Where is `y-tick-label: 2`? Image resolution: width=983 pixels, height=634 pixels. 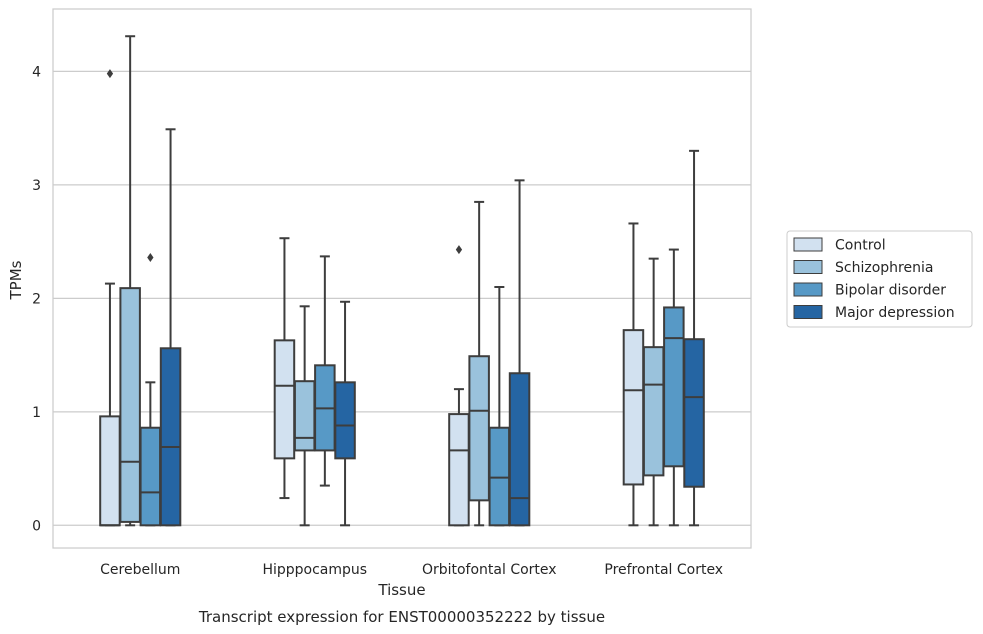 y-tick-label: 2 is located at coordinates (36, 299).